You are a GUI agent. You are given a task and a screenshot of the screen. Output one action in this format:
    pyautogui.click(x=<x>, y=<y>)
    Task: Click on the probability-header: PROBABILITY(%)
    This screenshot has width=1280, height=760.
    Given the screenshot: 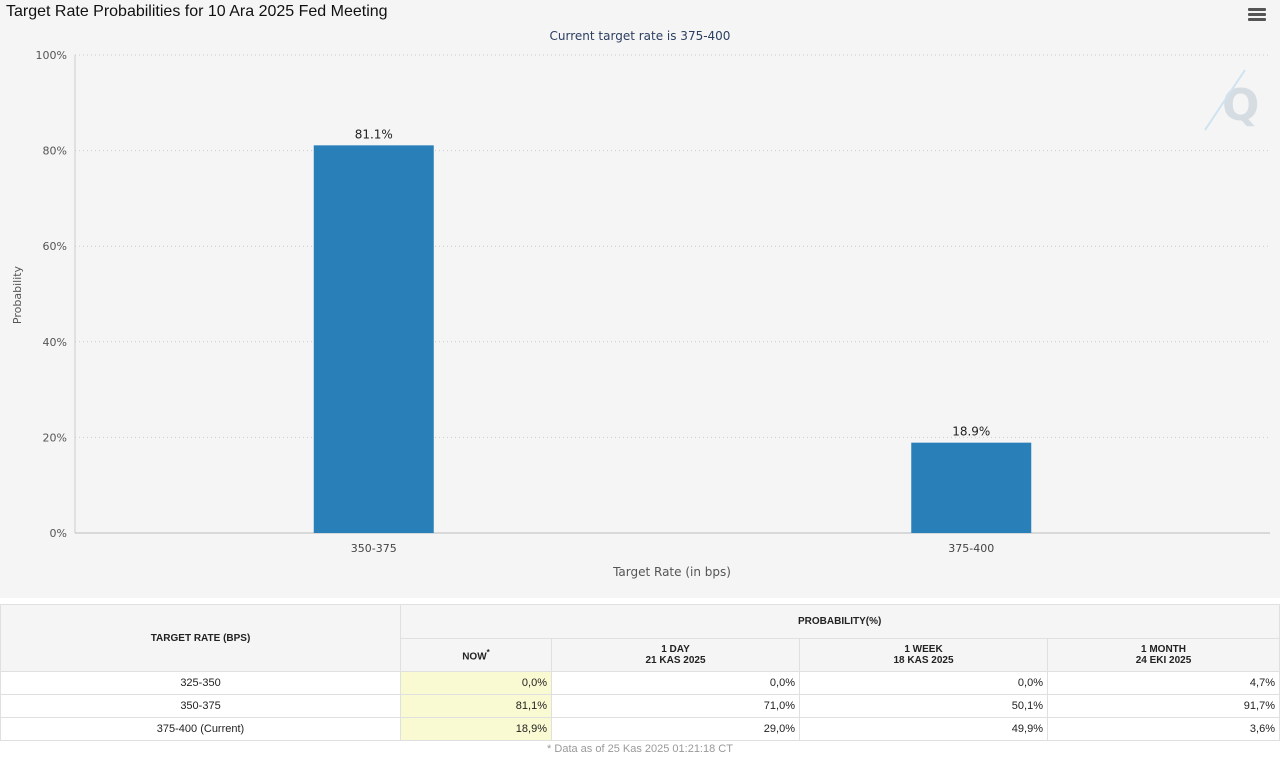 What is the action you would take?
    pyautogui.click(x=840, y=621)
    